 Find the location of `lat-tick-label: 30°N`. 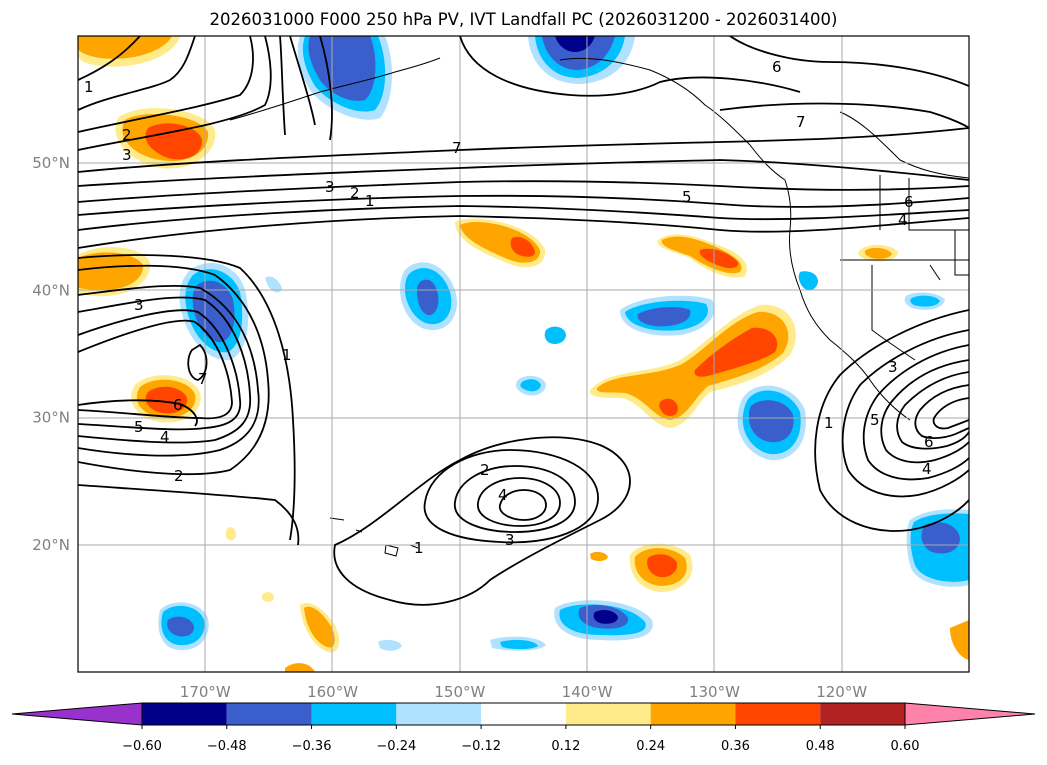

lat-tick-label: 30°N is located at coordinates (51, 418).